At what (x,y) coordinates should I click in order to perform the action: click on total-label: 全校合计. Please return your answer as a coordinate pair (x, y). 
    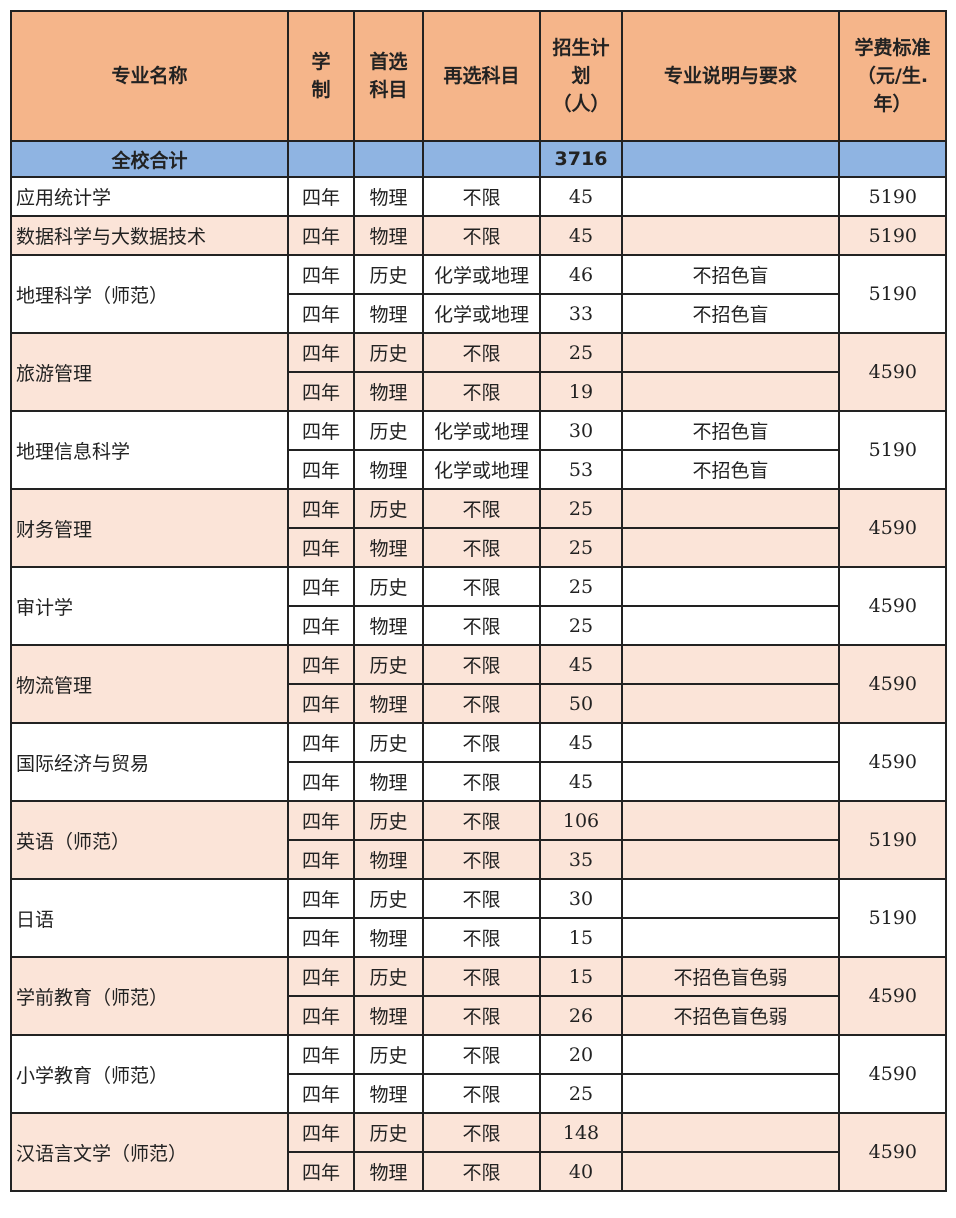
    Looking at the image, I should click on (149, 159).